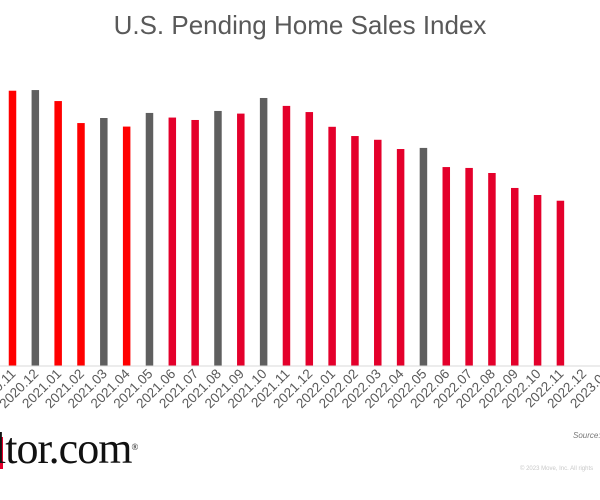 The image size is (600, 500). Describe the element at coordinates (241, 239) in the screenshot. I see `bar-2021.09` at that location.